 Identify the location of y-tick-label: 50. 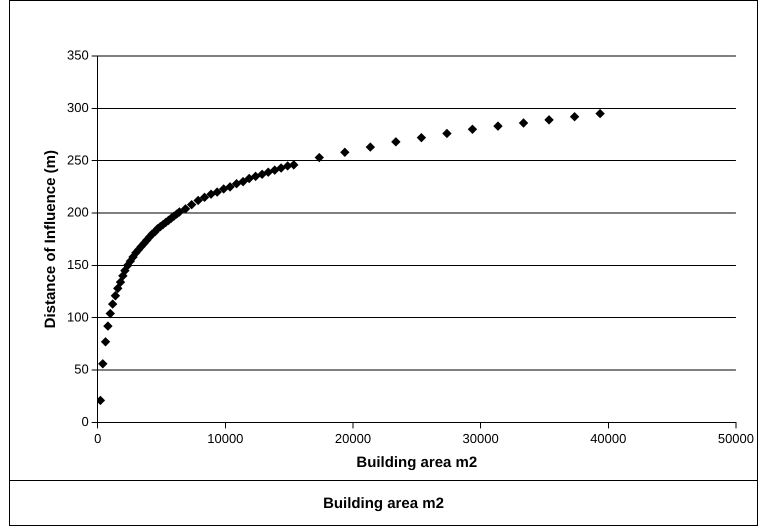
(81, 369).